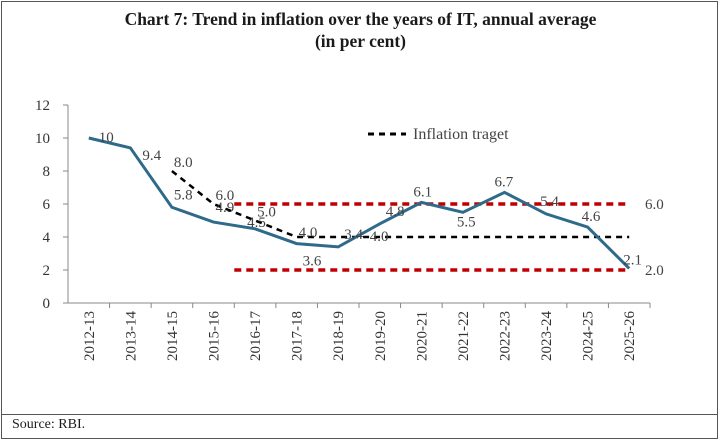 The width and height of the screenshot is (721, 443). What do you see at coordinates (654, 205) in the screenshot?
I see `upper-tolerance-label: 6.0` at bounding box center [654, 205].